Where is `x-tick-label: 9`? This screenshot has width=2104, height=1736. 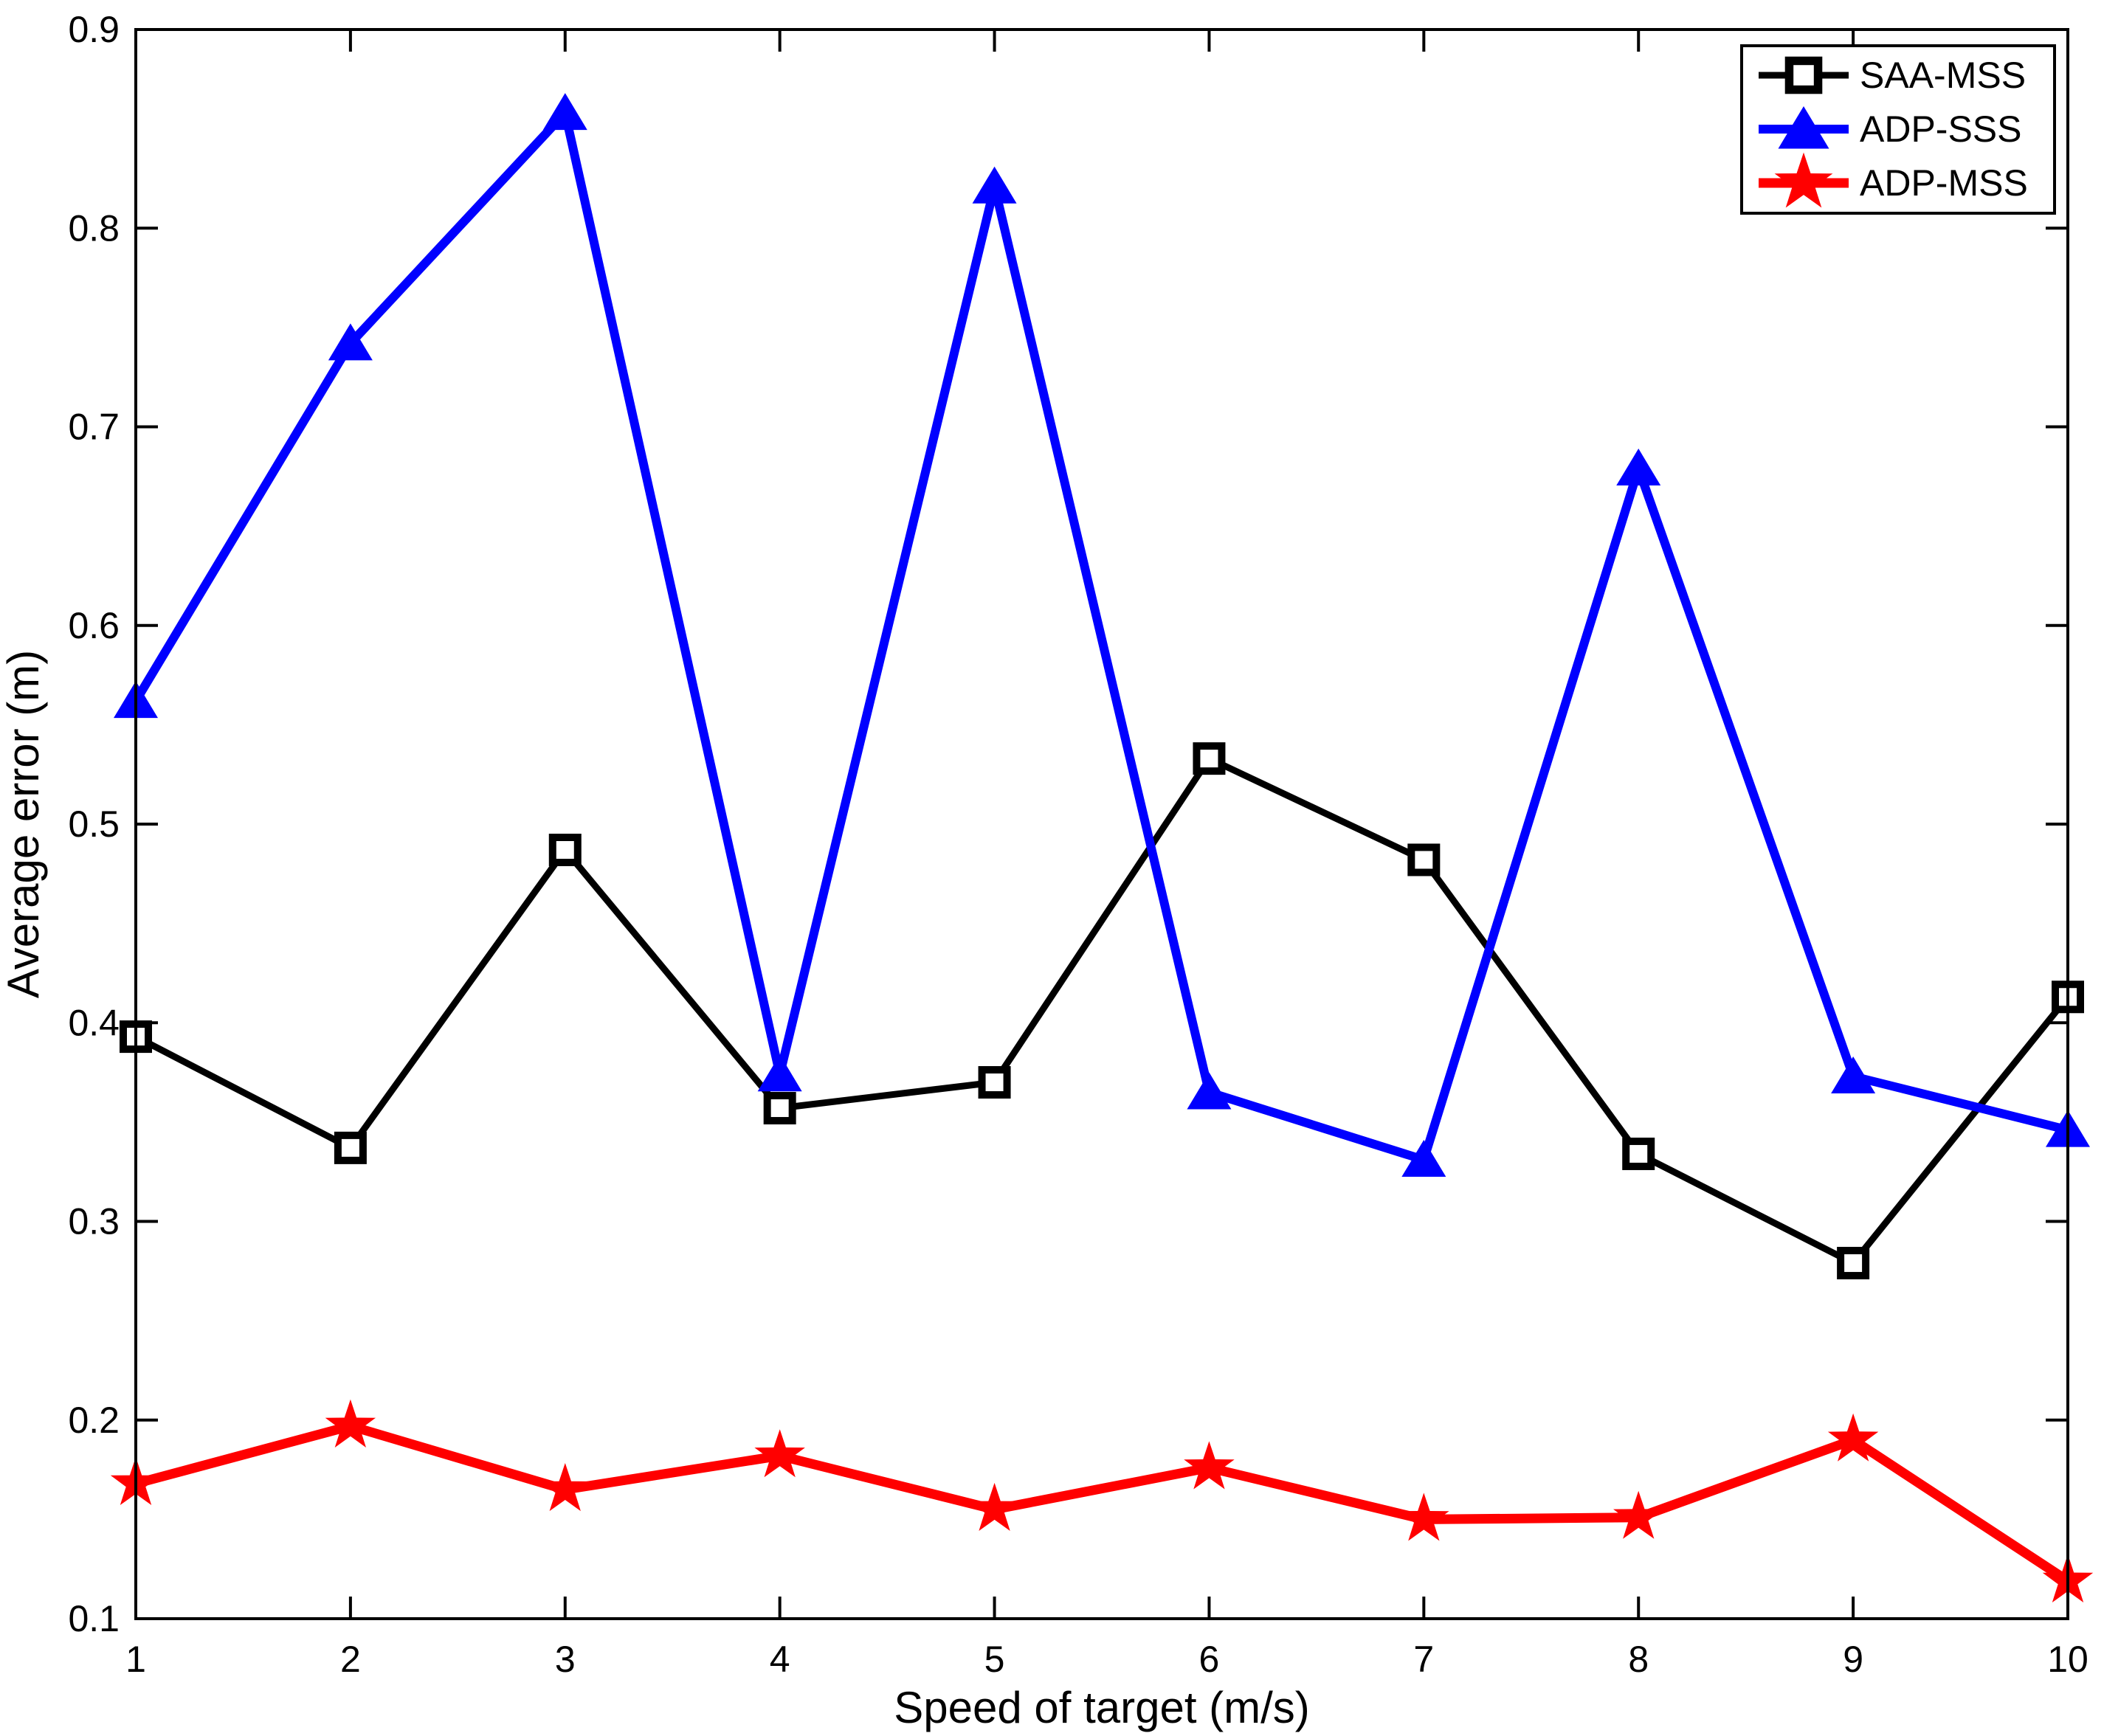 x-tick-label: 9 is located at coordinates (1853, 1659).